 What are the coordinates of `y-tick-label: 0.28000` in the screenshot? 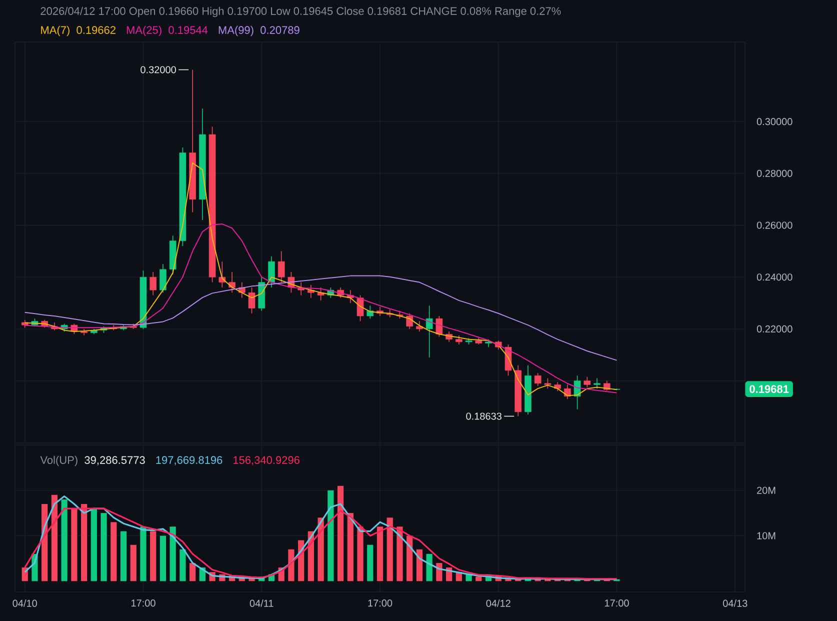 It's located at (774, 173).